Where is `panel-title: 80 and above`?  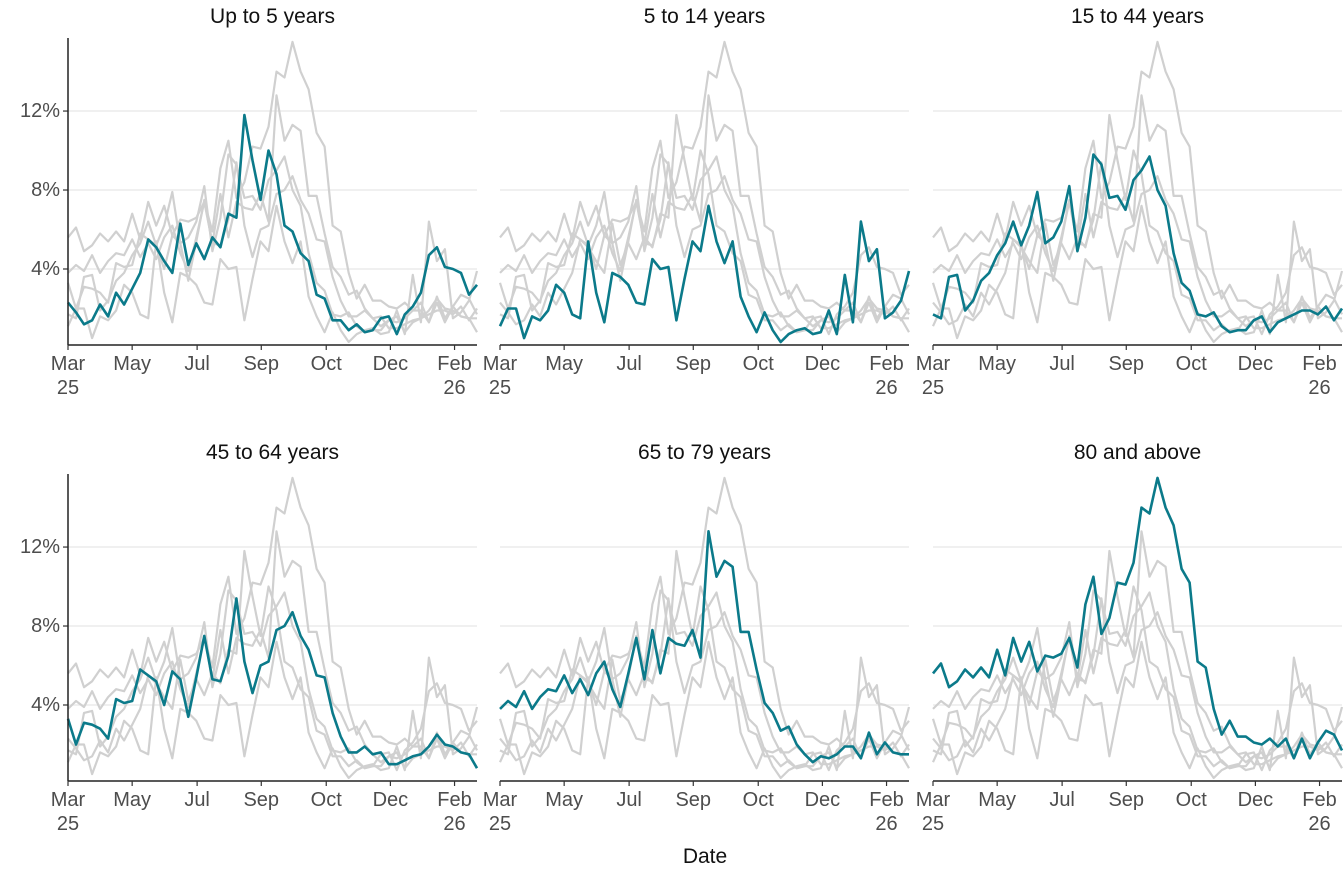
panel-title: 80 and above is located at coordinates (1137, 452).